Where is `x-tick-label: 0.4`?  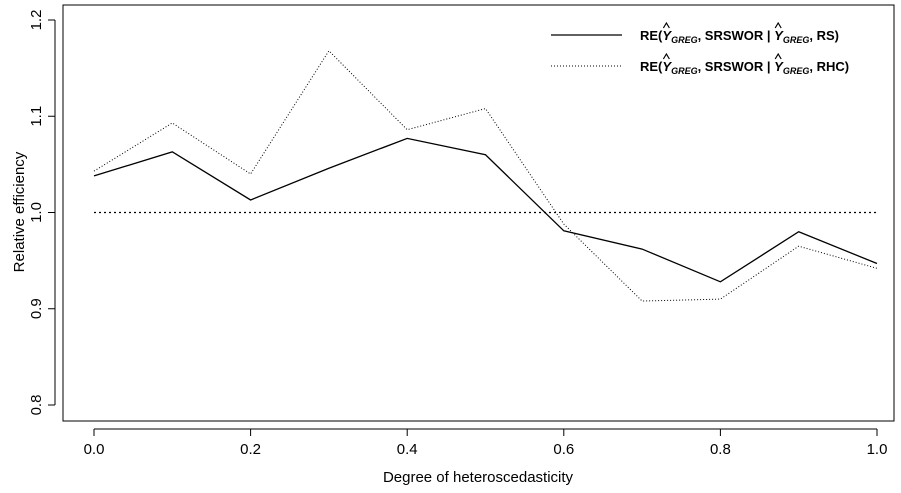
x-tick-label: 0.4 is located at coordinates (407, 449).